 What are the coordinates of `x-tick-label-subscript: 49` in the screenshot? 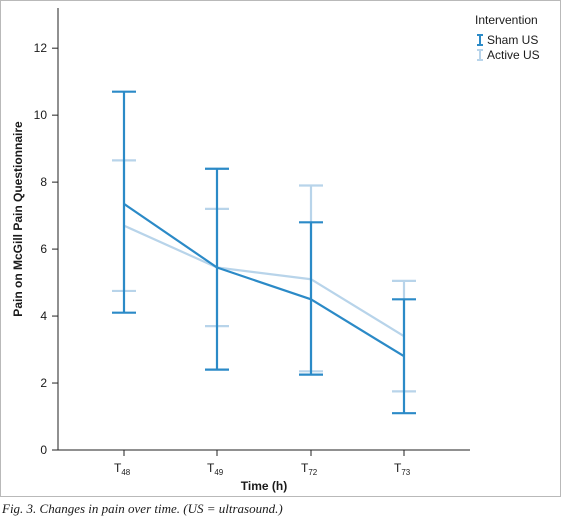 It's located at (218, 472).